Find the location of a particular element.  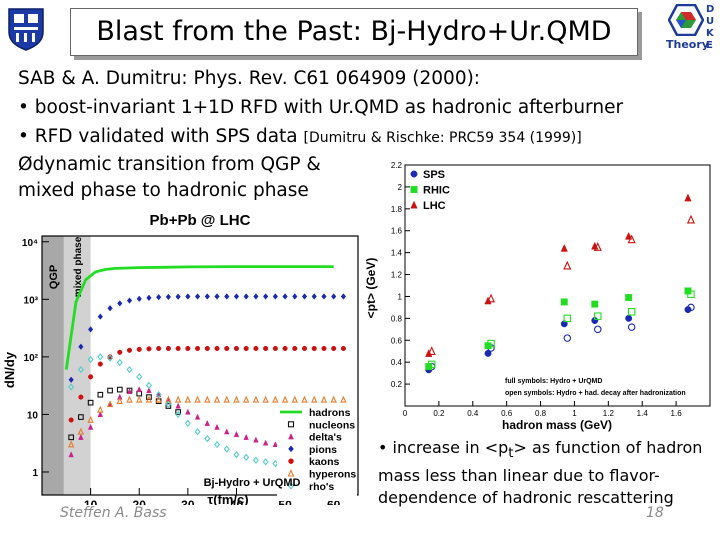

x-axis-label: hadron mass (GeV) is located at coordinates (557, 425).